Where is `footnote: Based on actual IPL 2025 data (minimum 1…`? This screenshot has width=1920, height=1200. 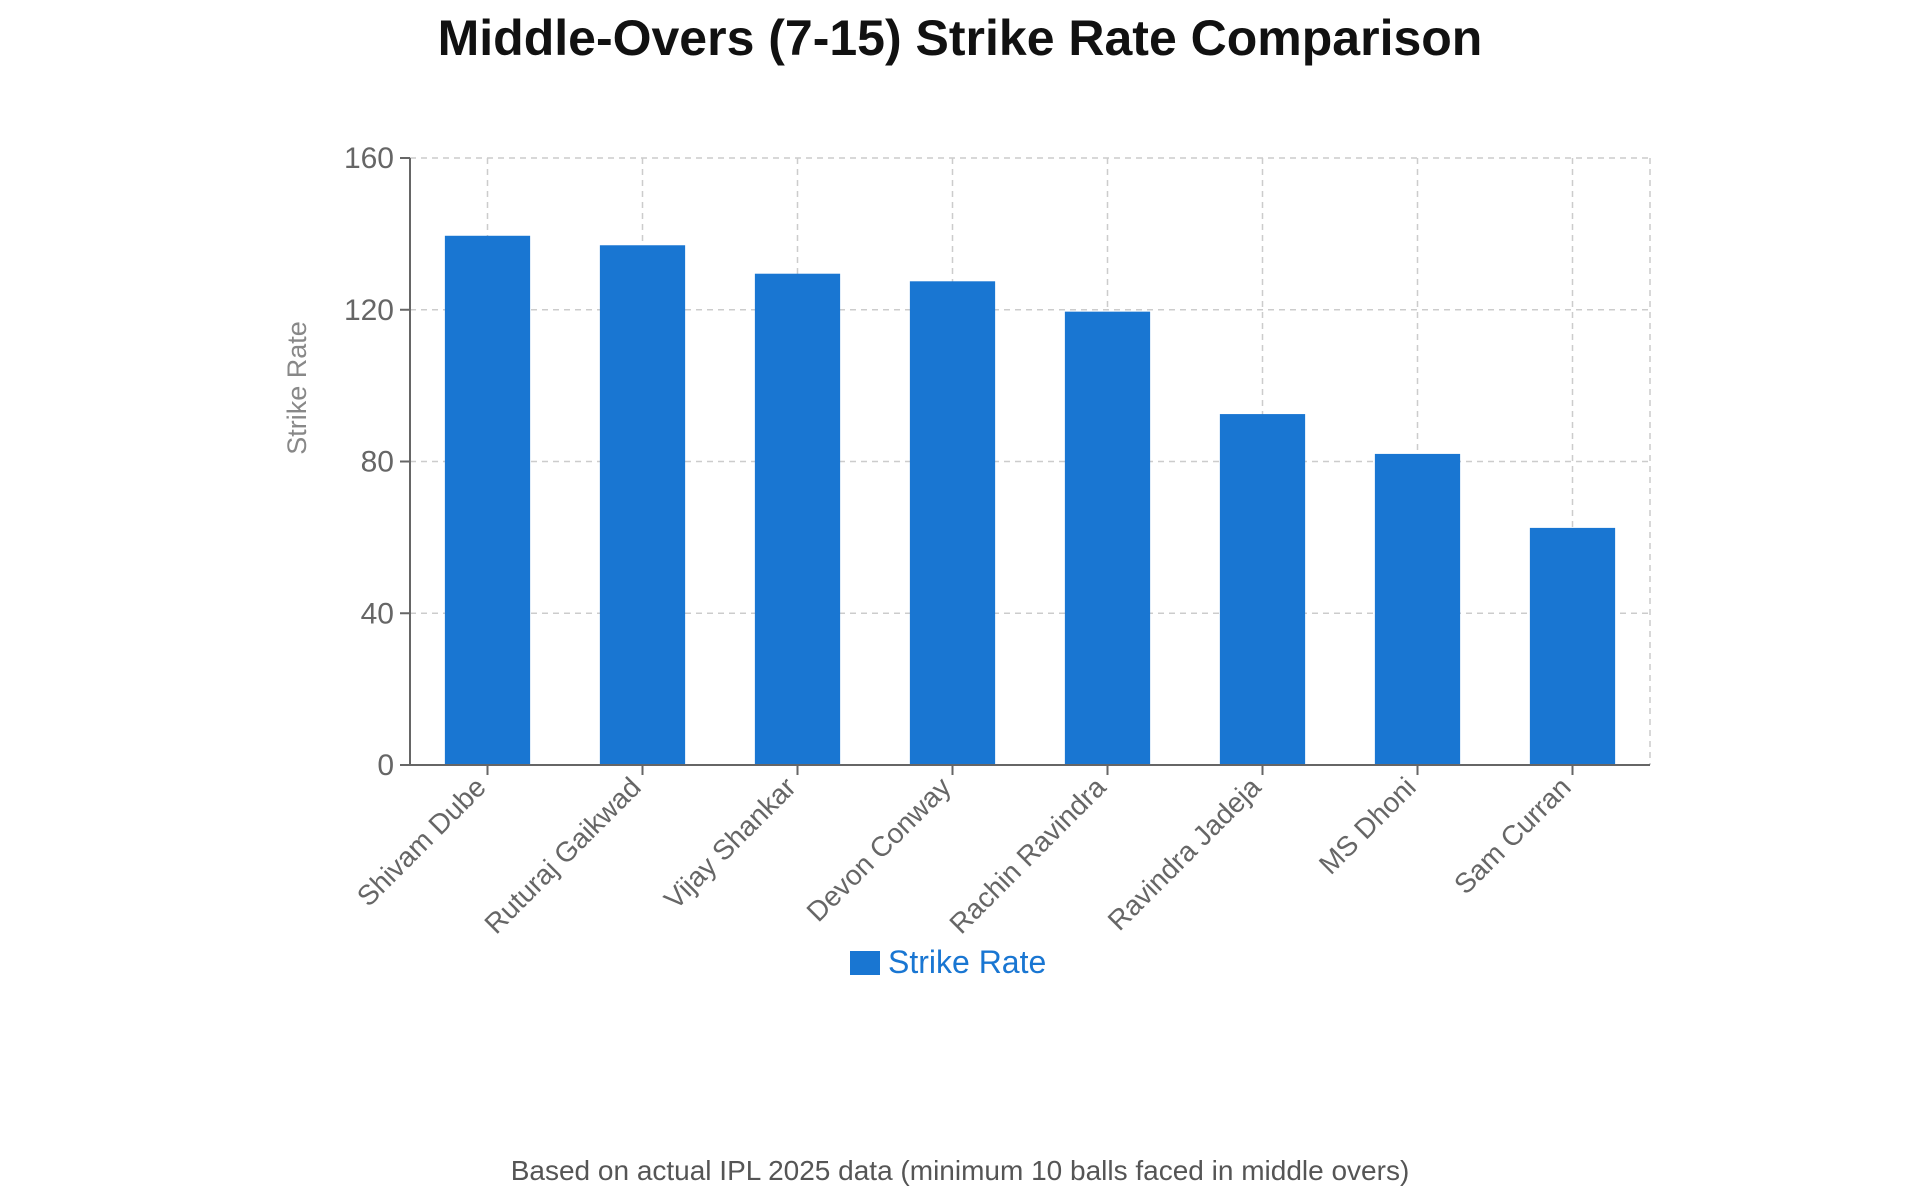
footnote: Based on actual IPL 2025 data (minimum 1… is located at coordinates (960, 1170).